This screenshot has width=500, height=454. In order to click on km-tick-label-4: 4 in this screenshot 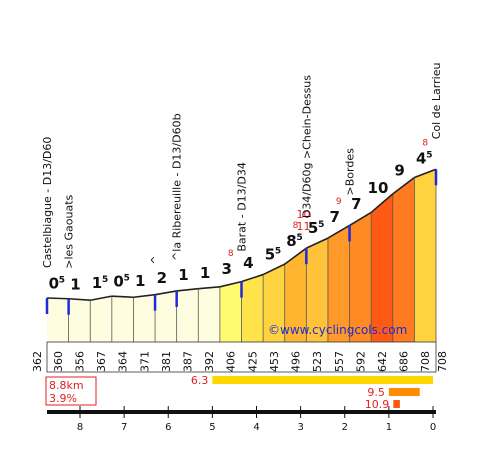, I will do `click(256, 427)`.